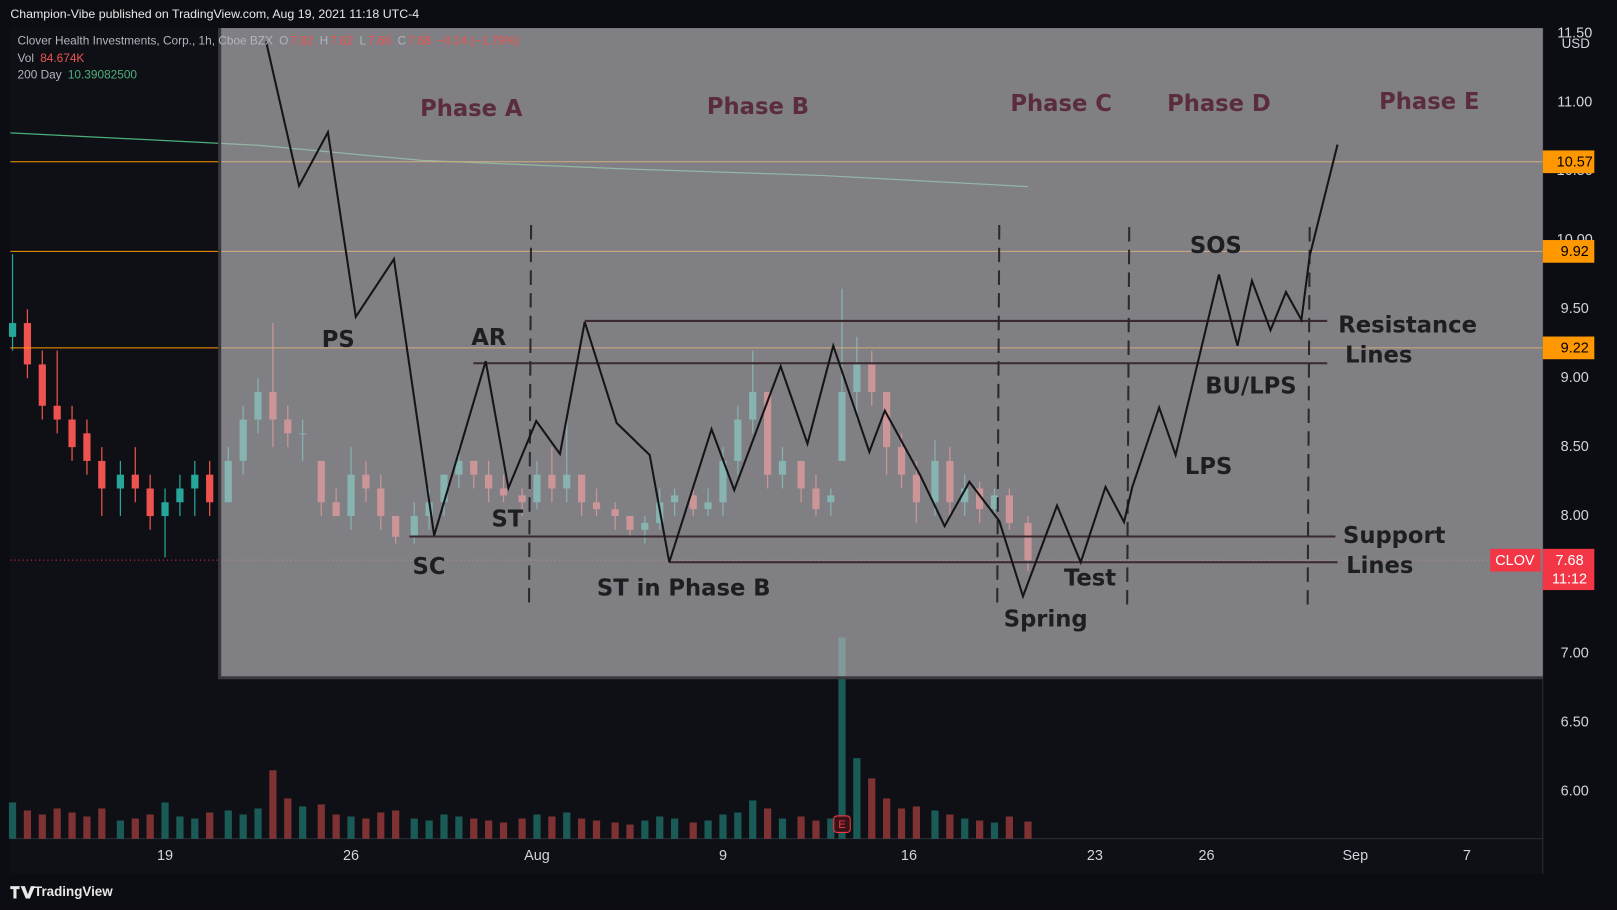 This screenshot has width=1617, height=910. What do you see at coordinates (1575, 163) in the screenshot?
I see `price-tag-label: 10.57` at bounding box center [1575, 163].